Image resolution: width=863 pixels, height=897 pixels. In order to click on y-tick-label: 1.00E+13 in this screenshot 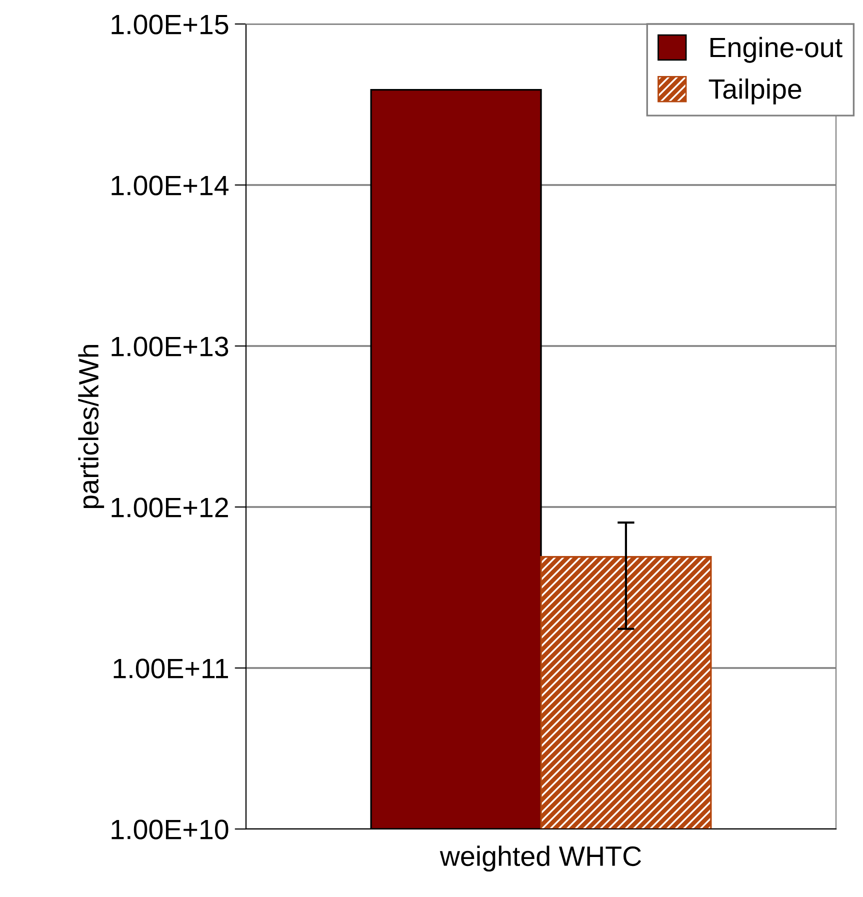, I will do `click(170, 346)`.